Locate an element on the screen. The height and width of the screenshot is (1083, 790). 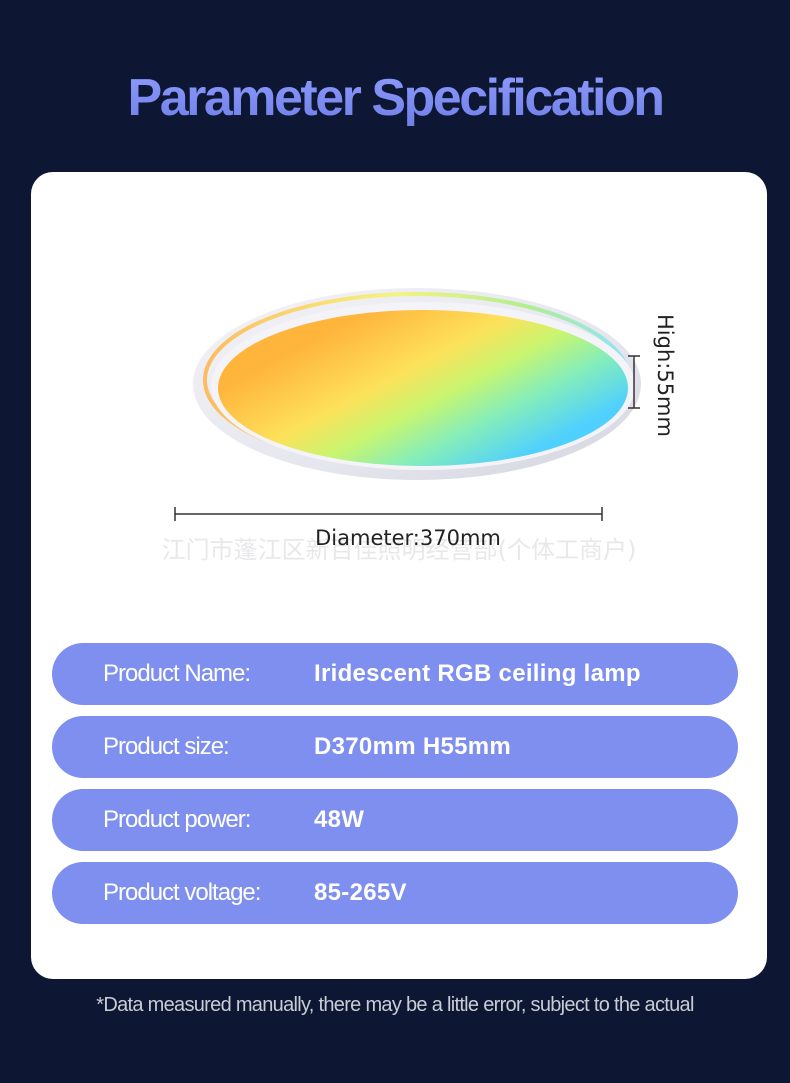
ceiling-lamp-image is located at coordinates (407, 404).